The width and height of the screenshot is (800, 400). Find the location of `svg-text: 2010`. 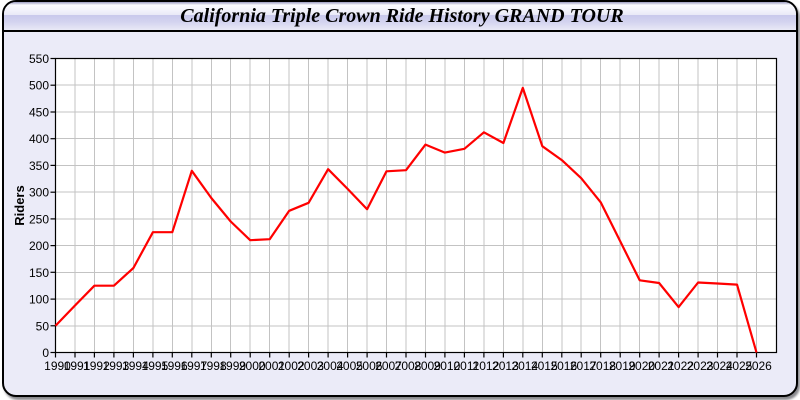

svg-text: 2010 is located at coordinates (447, 366).